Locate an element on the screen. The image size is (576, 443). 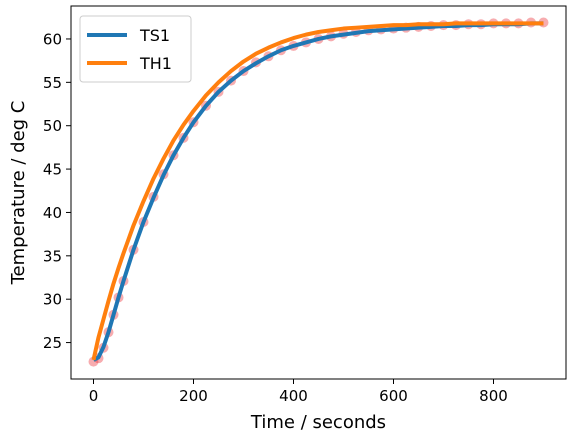
legend: TS1 TH1 is located at coordinates (135, 49).